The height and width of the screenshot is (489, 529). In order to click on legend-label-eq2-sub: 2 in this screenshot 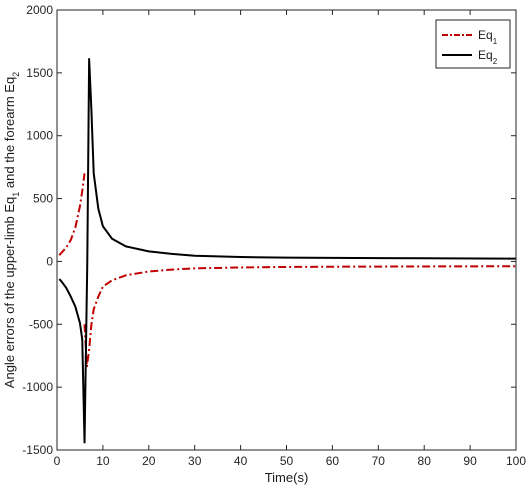, I will do `click(495, 61)`.